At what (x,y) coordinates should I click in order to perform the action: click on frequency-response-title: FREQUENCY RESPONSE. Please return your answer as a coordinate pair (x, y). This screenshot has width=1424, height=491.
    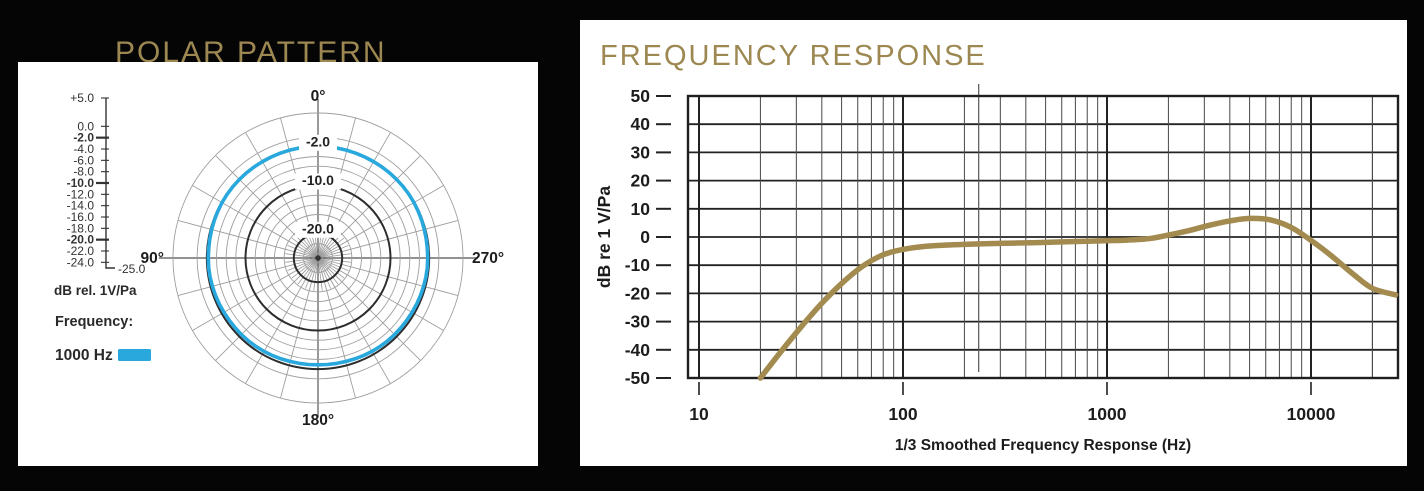
    Looking at the image, I should click on (793, 56).